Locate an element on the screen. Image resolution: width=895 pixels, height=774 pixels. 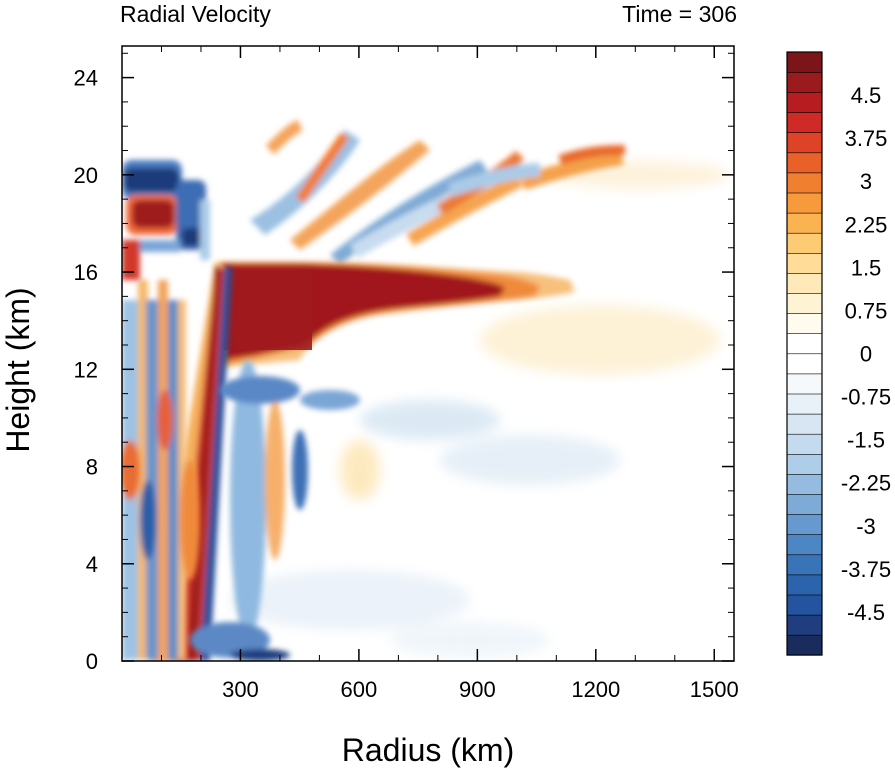
colorbar-label: -0.75 is located at coordinates (866, 397).